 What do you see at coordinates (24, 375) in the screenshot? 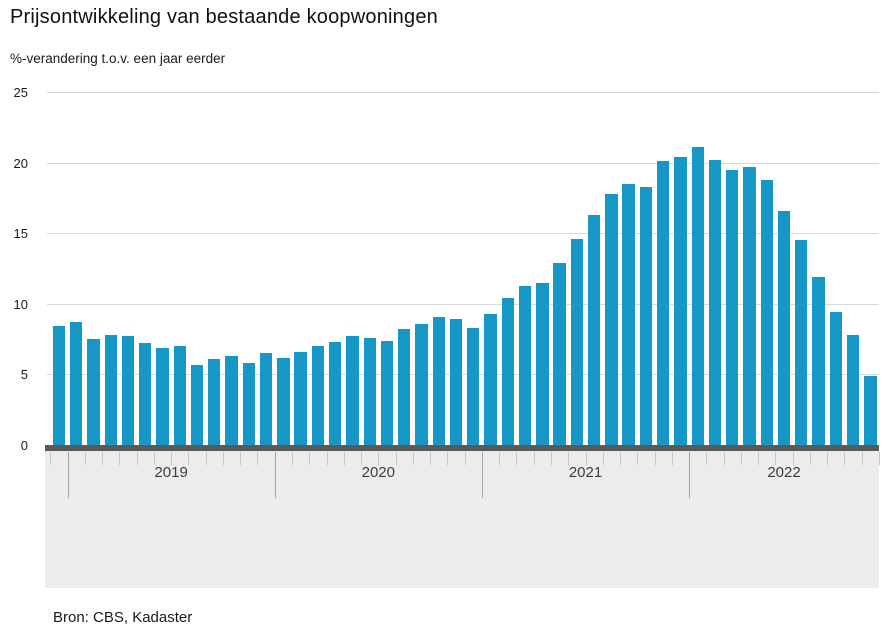
I see `y-axis-label-5: 5` at bounding box center [24, 375].